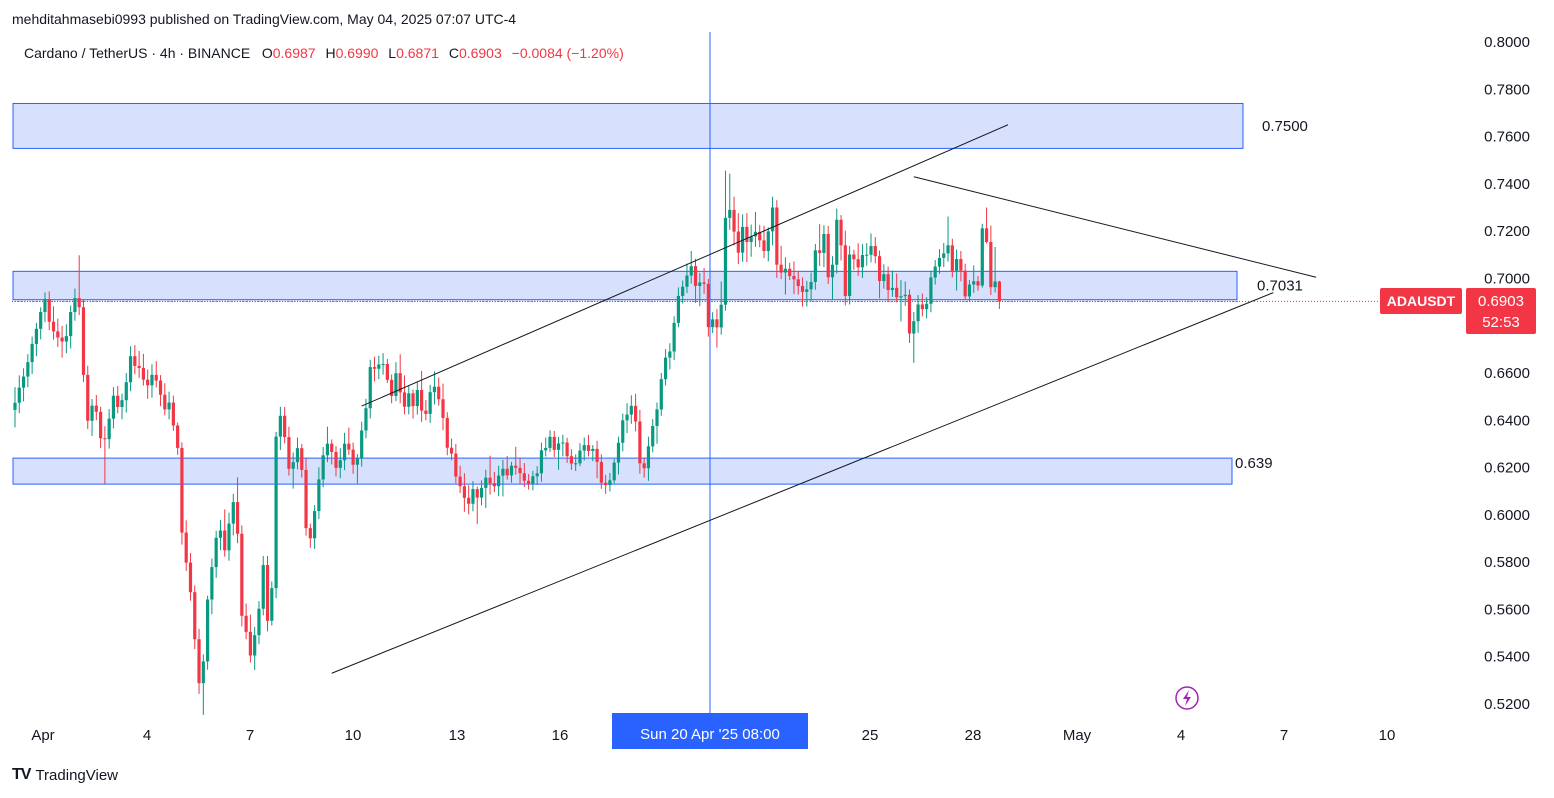  I want to click on x-tick-label: Apr, so click(42, 735).